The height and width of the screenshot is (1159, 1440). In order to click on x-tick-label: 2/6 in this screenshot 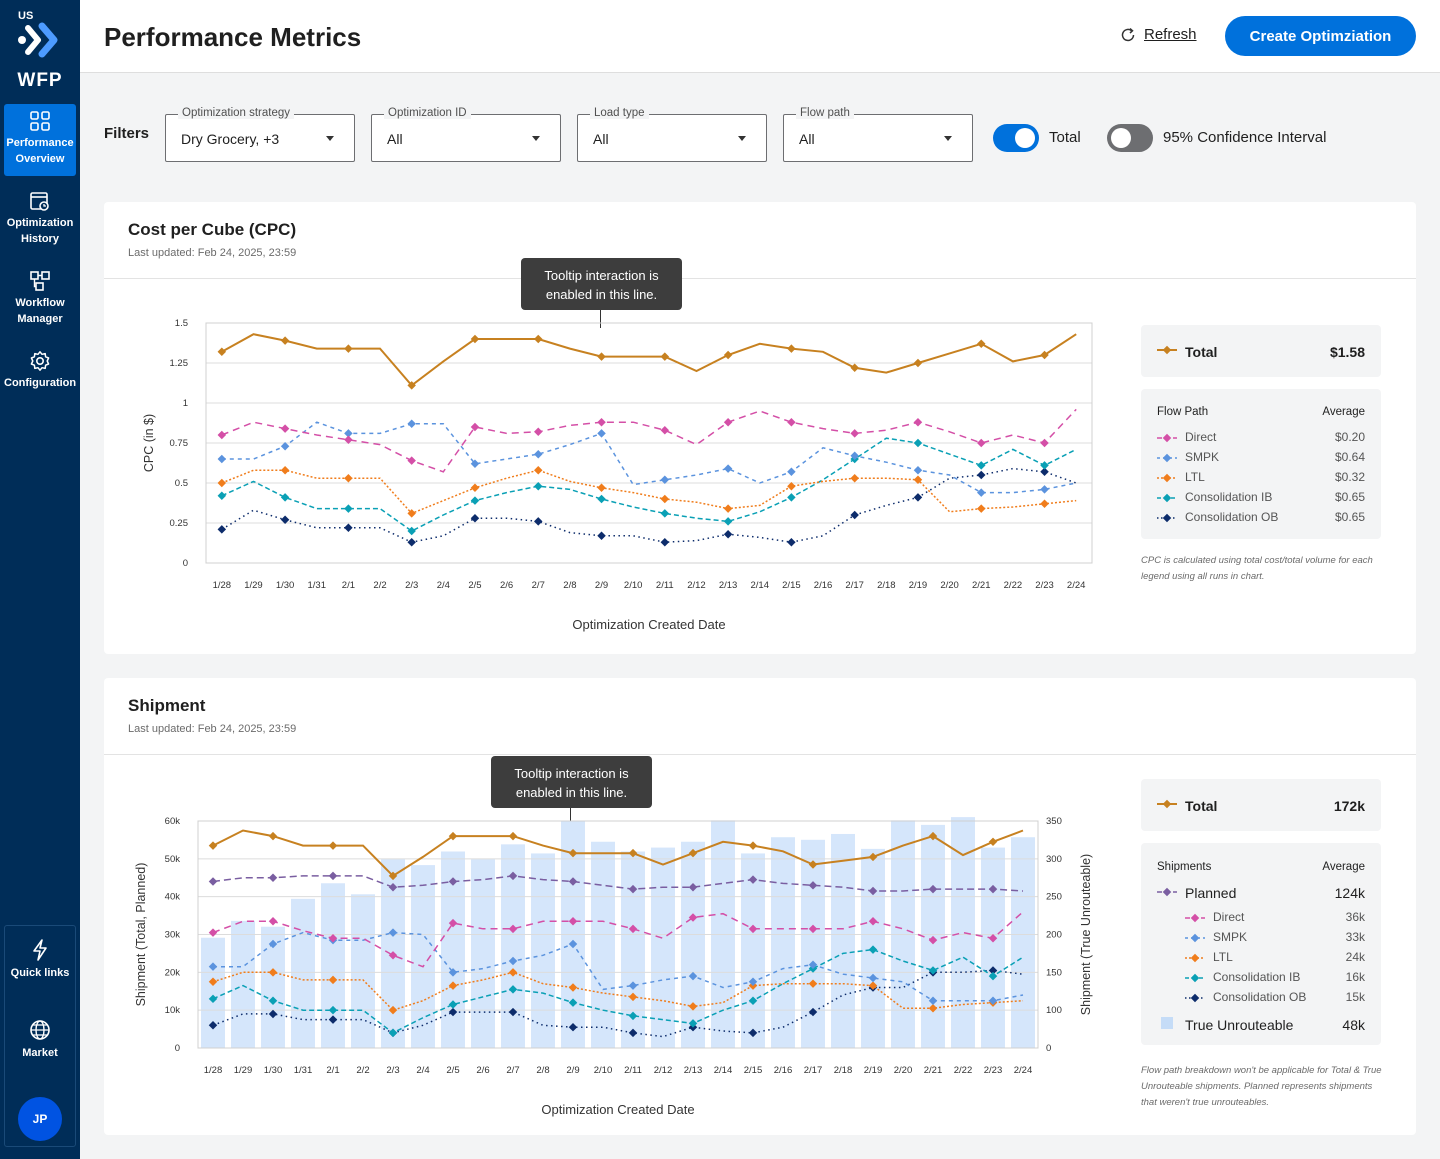, I will do `click(506, 585)`.